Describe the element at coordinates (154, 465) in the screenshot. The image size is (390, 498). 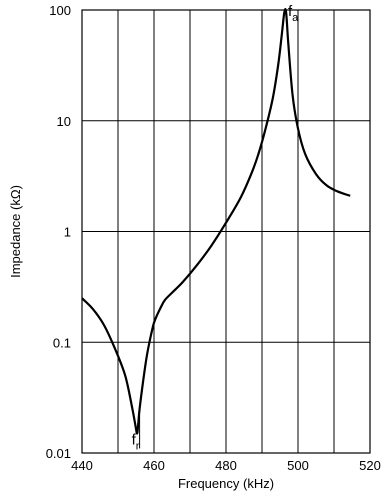
I see `x-tick-label: 460` at that location.